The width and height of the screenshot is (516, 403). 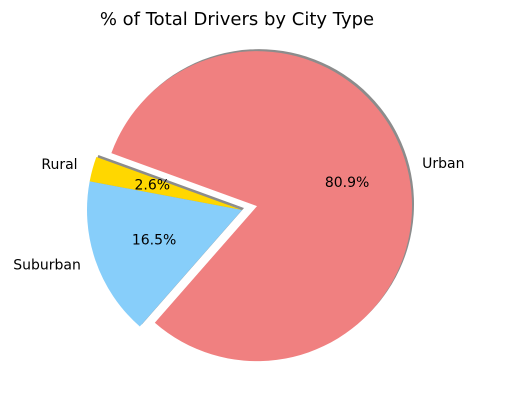 I want to click on pie-slice-rural, so click(x=165, y=183).